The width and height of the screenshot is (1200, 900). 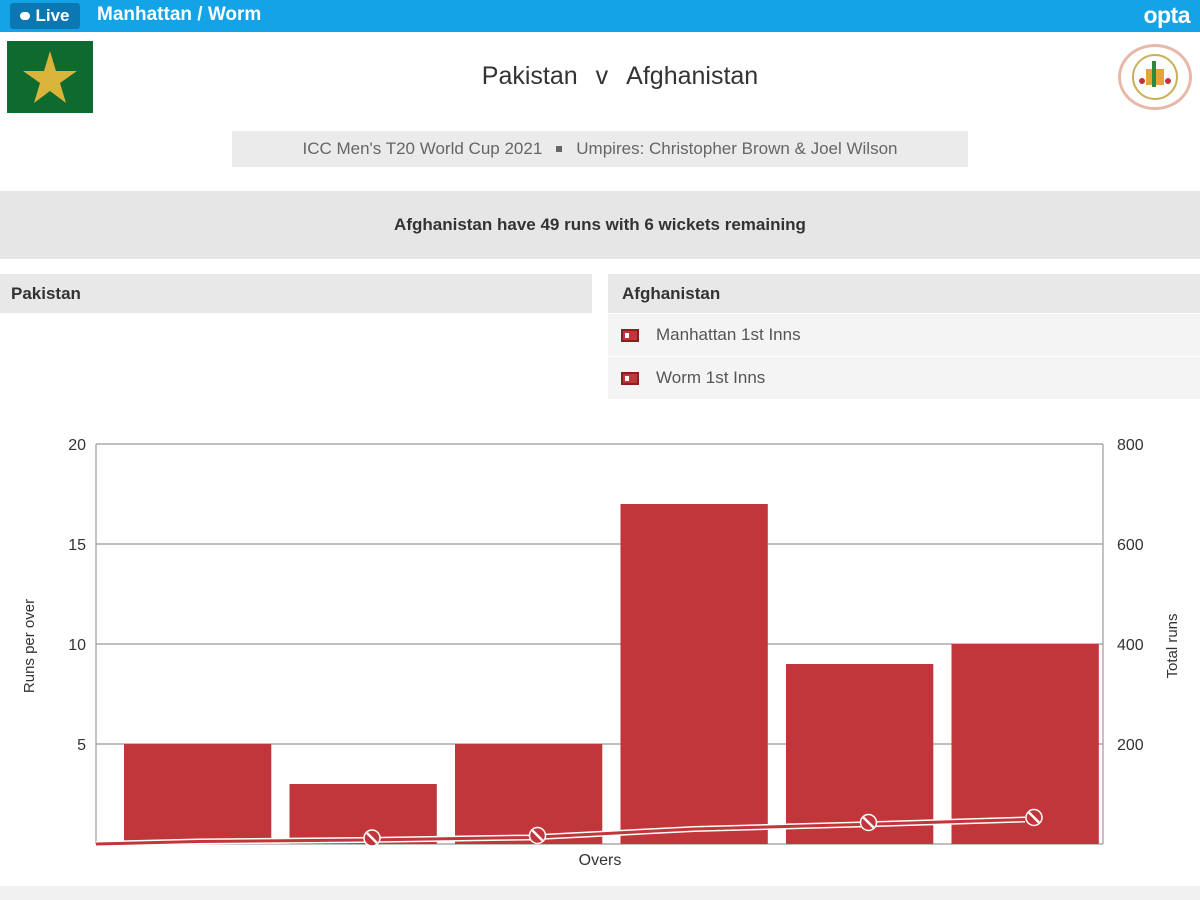 What do you see at coordinates (77, 445) in the screenshot?
I see `y-tick-label: 20` at bounding box center [77, 445].